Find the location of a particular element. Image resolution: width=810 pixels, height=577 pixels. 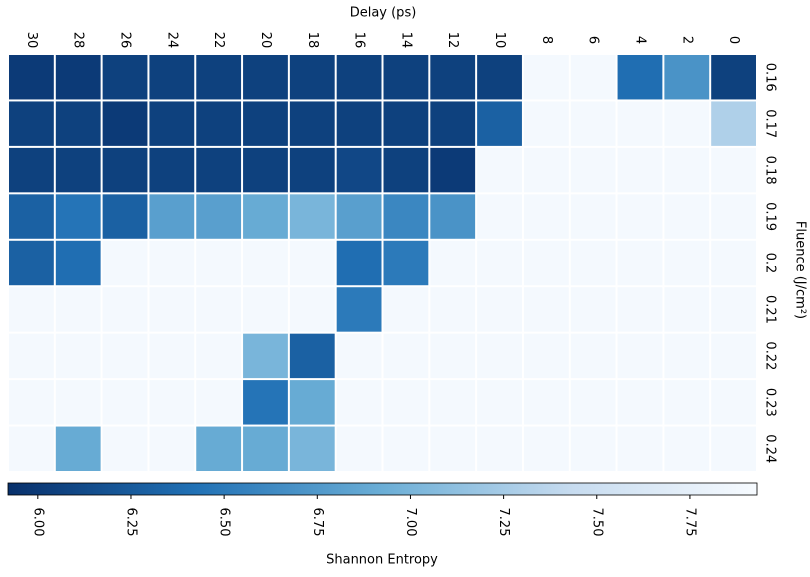

x-tick-label: 30 is located at coordinates (31, 40).